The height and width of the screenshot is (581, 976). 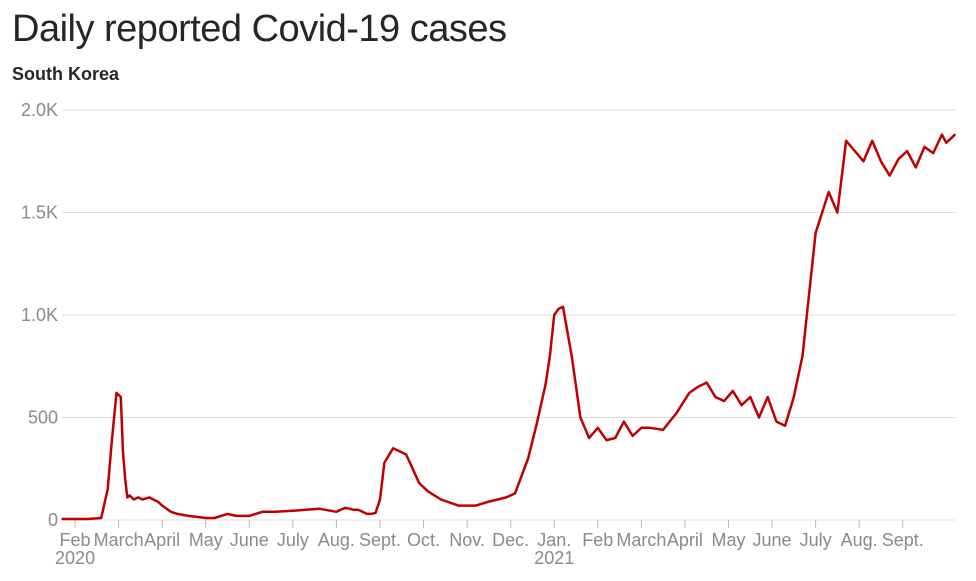 What do you see at coordinates (43, 418) in the screenshot?
I see `y-tick-label: 500` at bounding box center [43, 418].